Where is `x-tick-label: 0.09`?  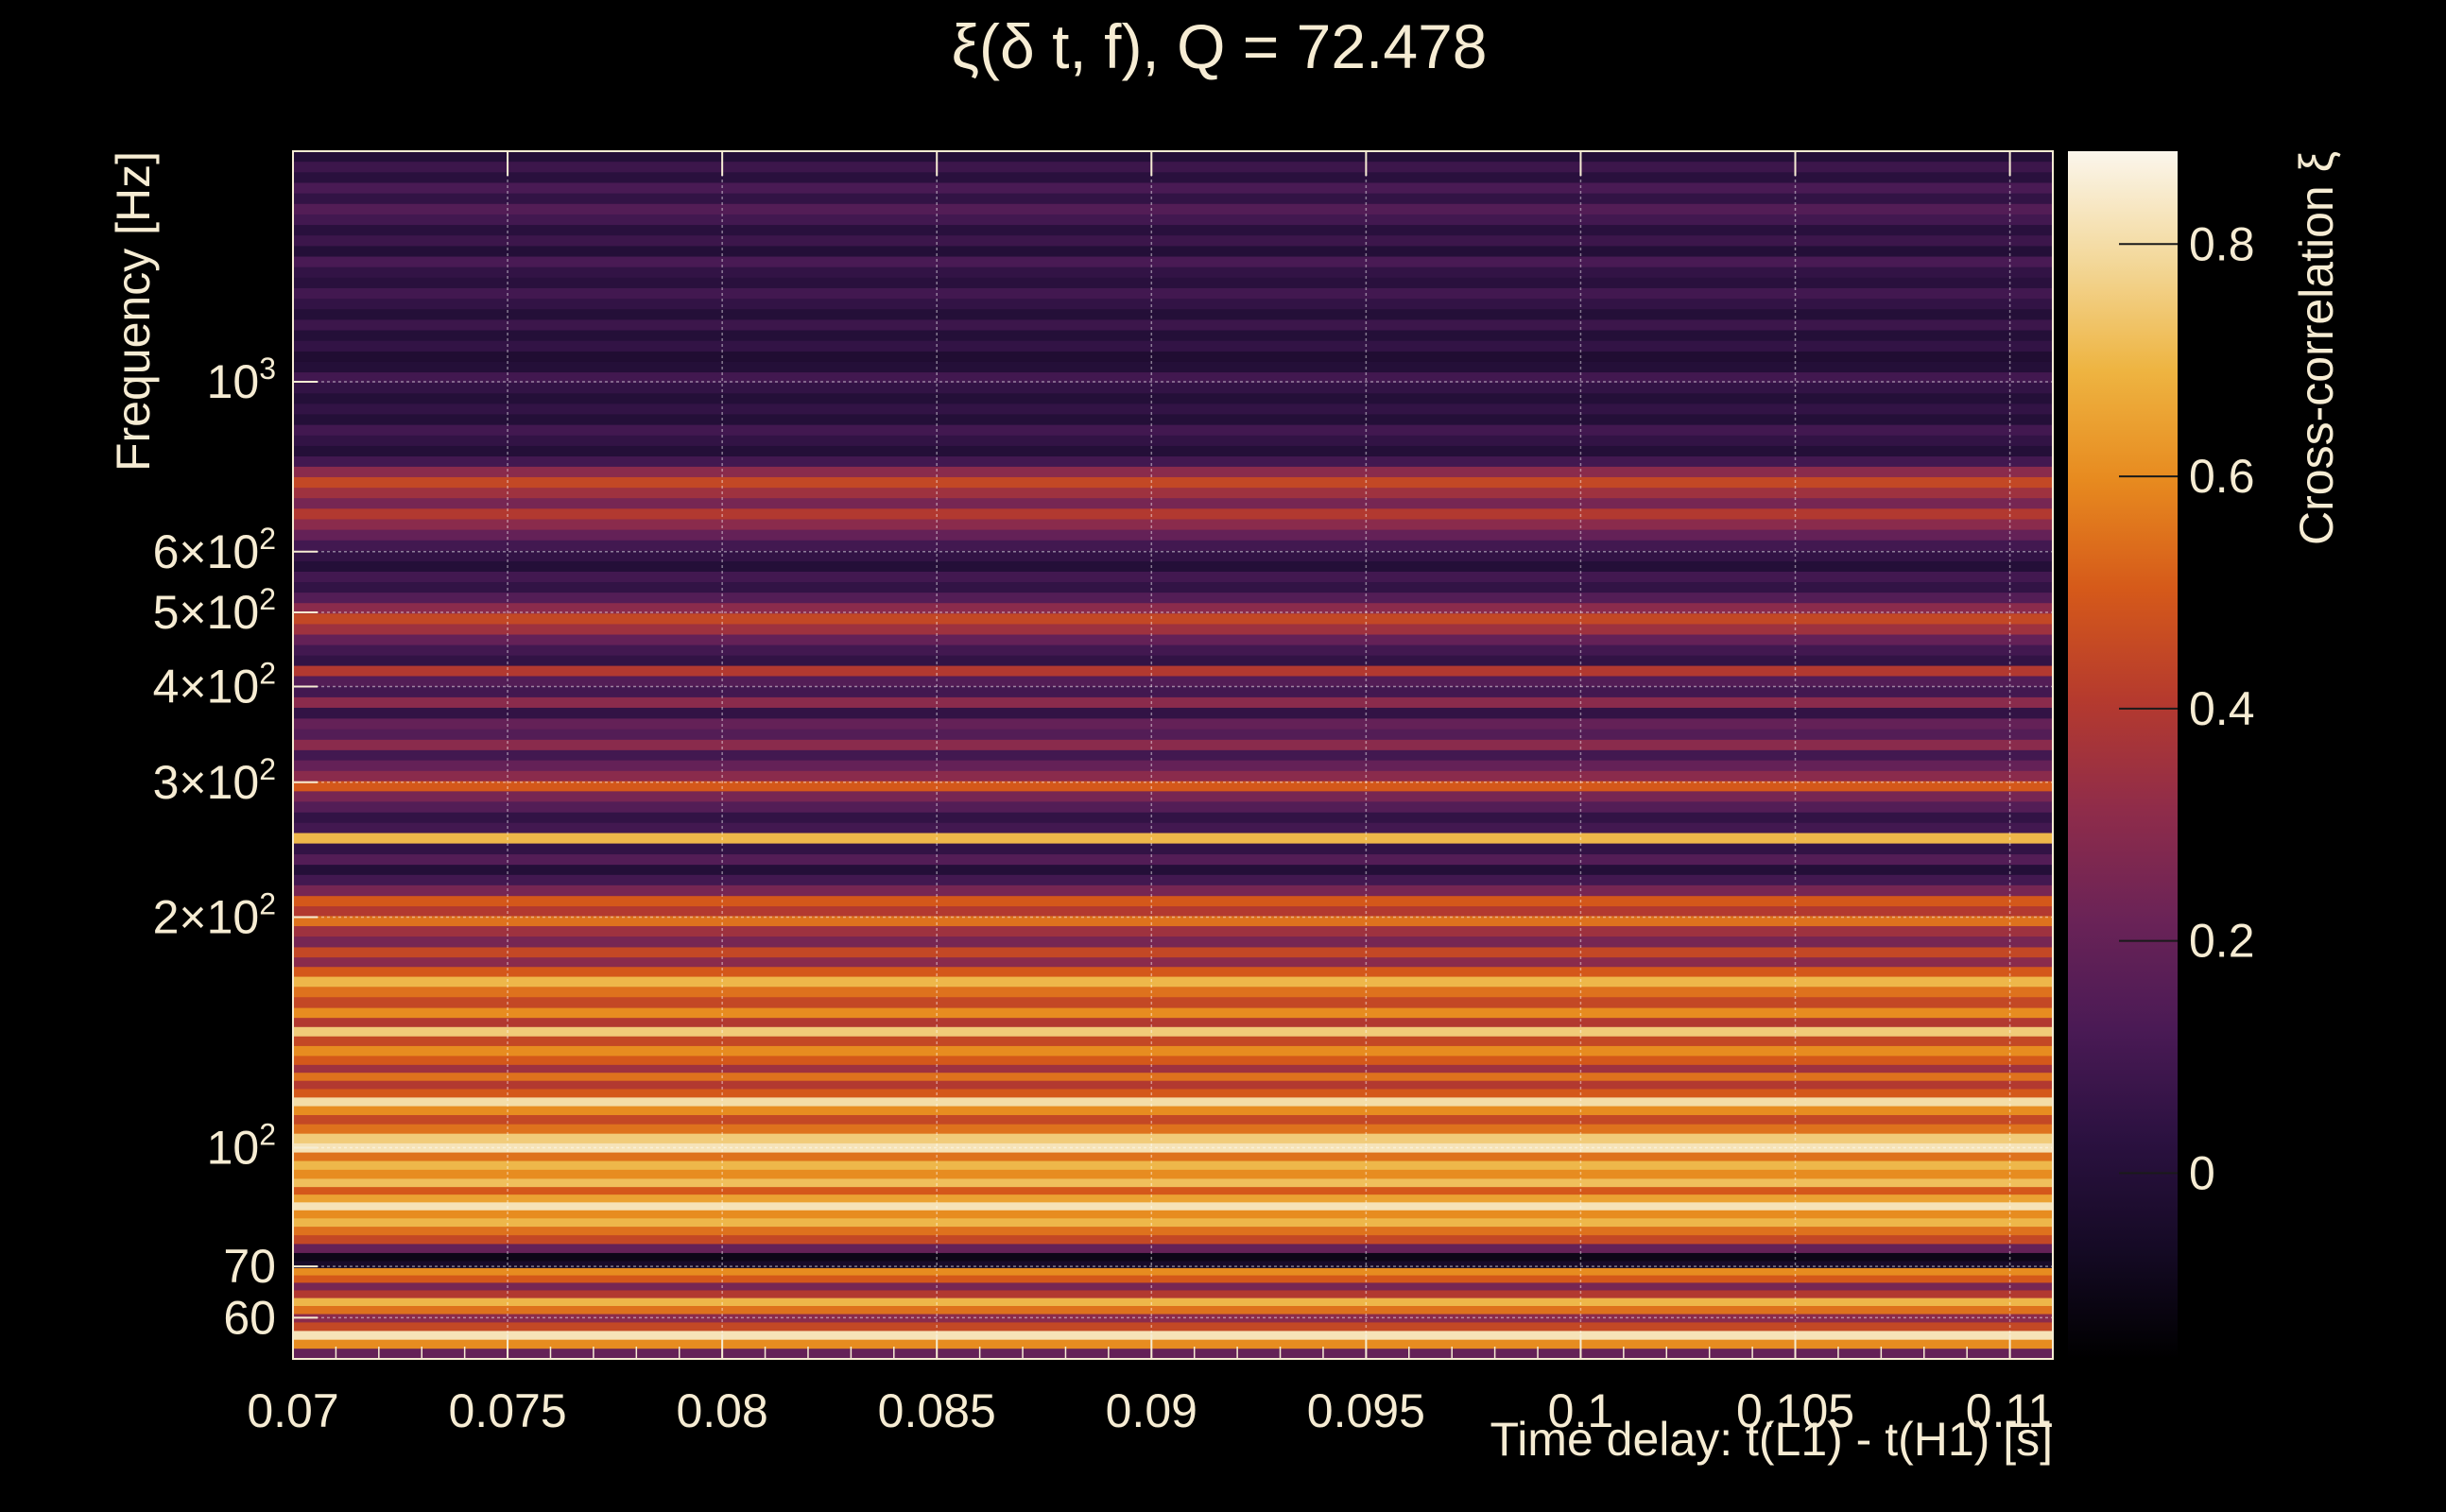 x-tick-label: 0.09 is located at coordinates (1152, 1410).